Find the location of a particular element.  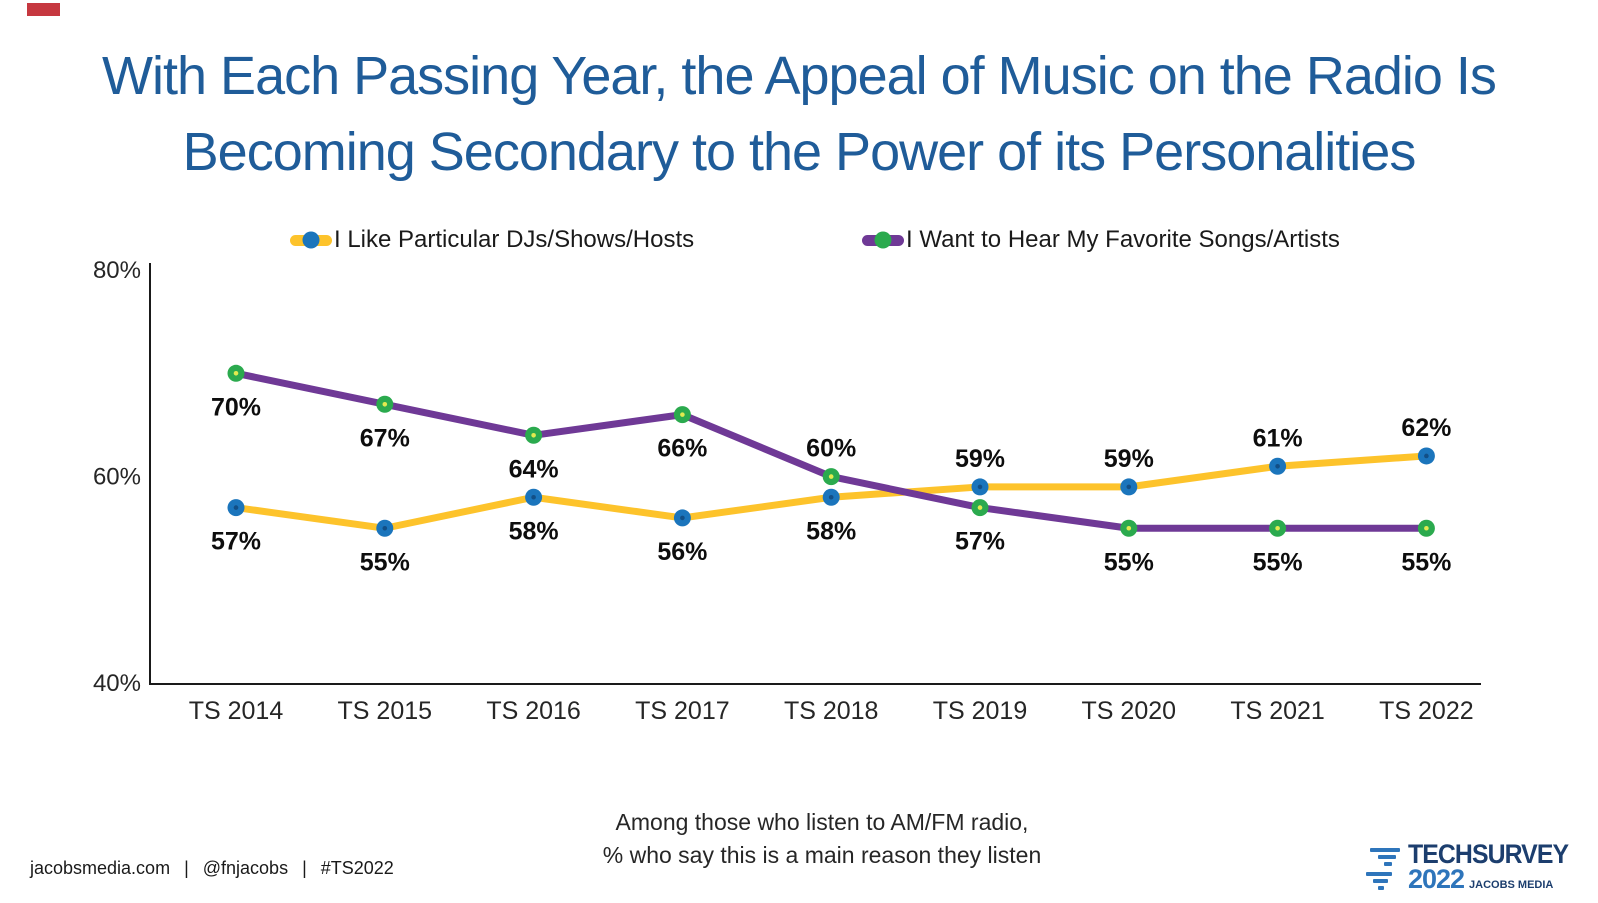

x-tick-label: TS 2021 is located at coordinates (1277, 711).